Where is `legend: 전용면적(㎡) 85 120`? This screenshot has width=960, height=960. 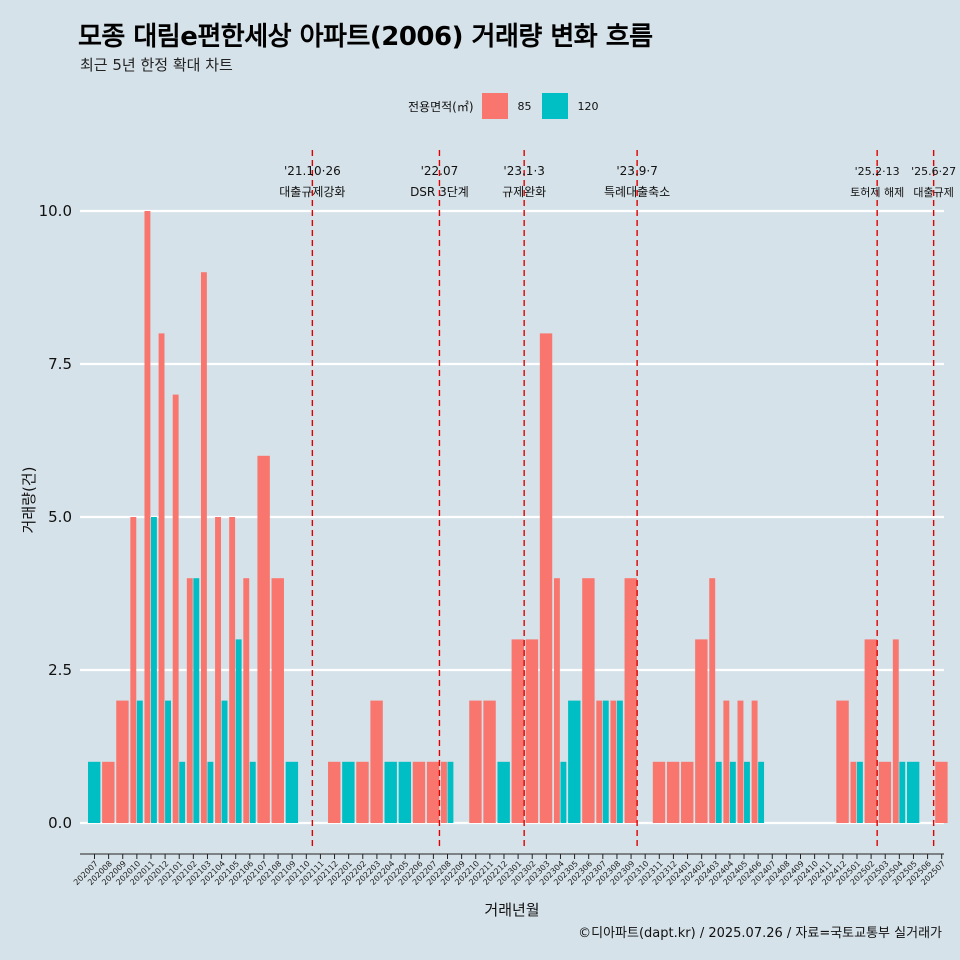
legend: 전용면적(㎡) 85 120 is located at coordinates (508, 106).